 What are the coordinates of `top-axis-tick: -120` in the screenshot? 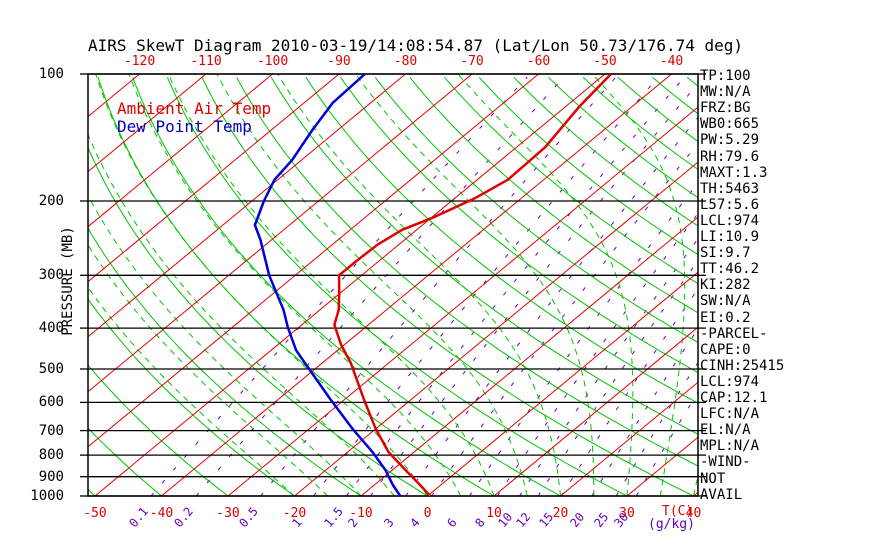 It's located at (139, 61).